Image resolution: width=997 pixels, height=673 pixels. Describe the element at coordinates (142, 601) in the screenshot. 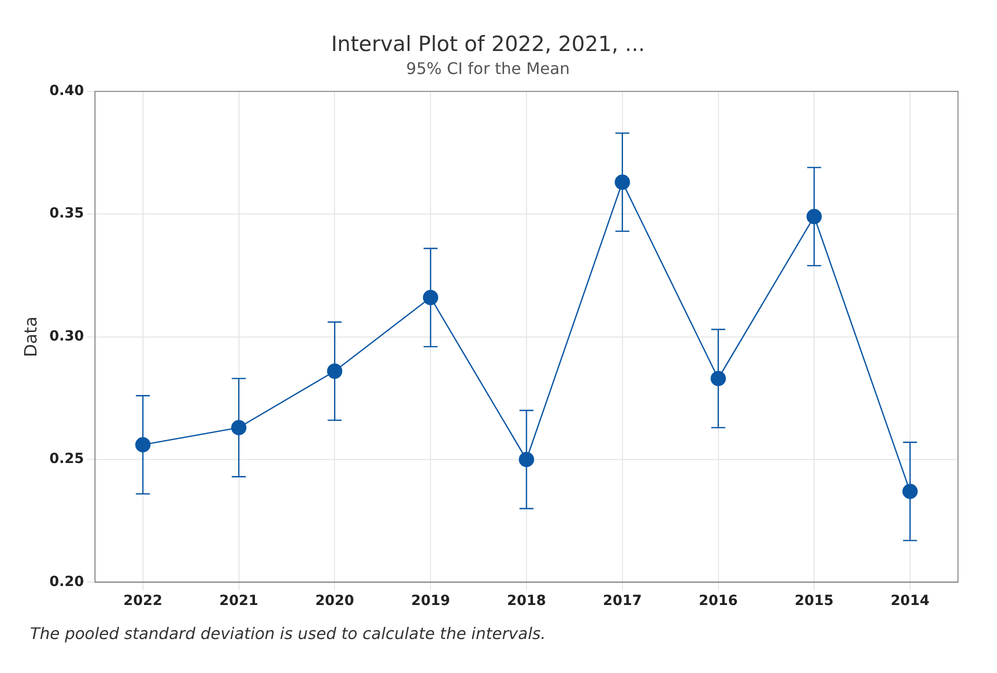

I see `x-tick-label: 2022` at that location.